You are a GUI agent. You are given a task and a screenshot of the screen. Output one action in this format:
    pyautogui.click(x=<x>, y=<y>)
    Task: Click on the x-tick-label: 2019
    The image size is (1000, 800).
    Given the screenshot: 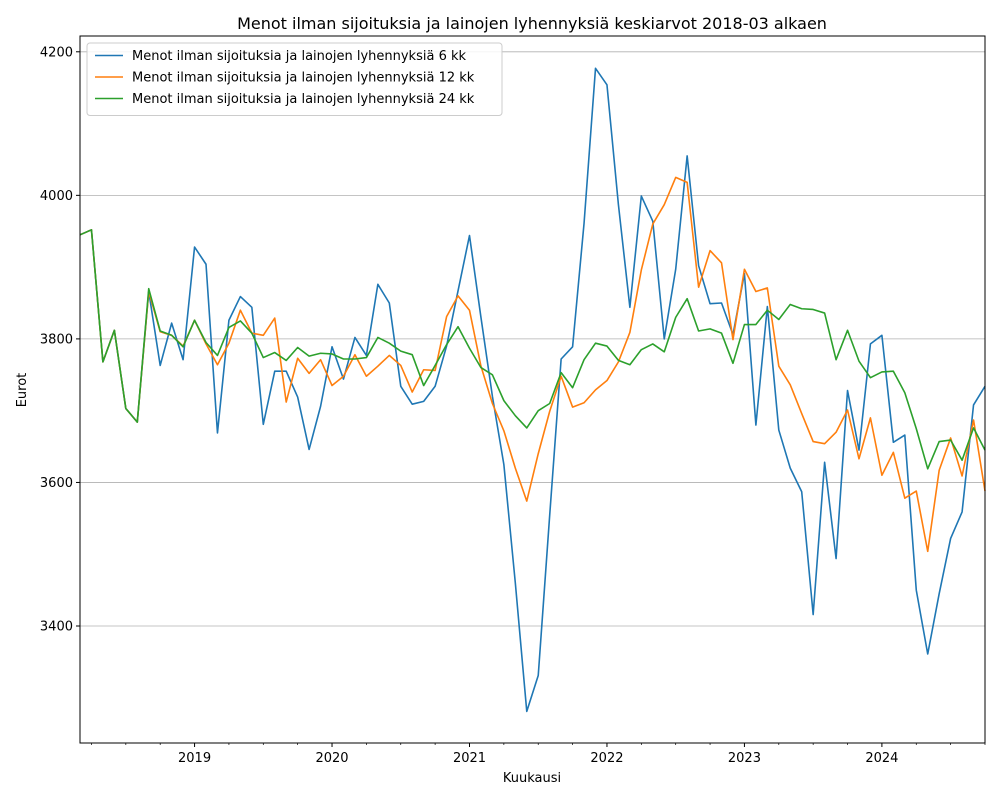 What is the action you would take?
    pyautogui.click(x=194, y=758)
    